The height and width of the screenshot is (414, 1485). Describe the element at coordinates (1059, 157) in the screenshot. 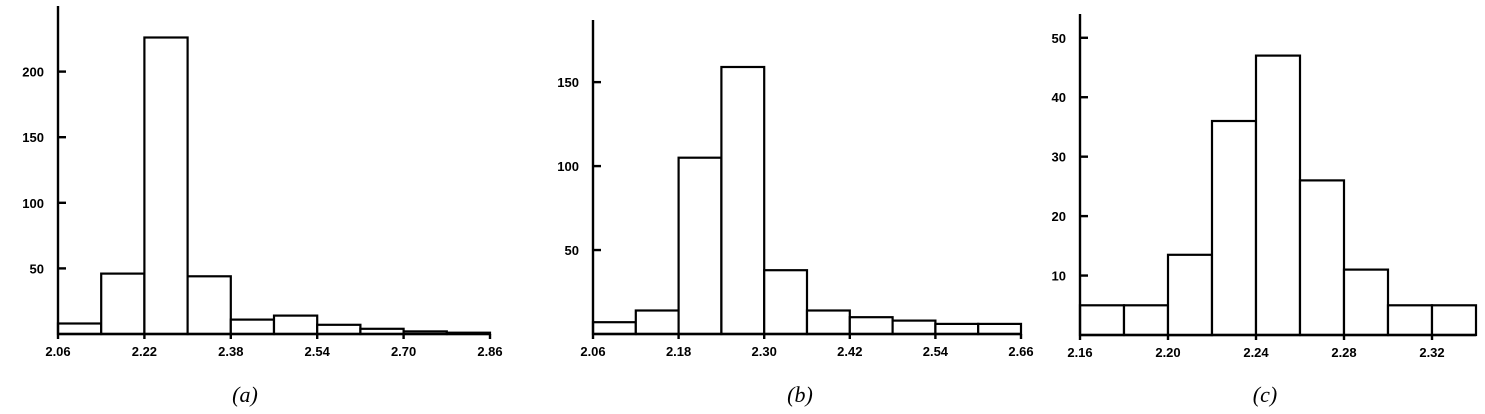

I see `y-tick-label-c-2: 30` at that location.